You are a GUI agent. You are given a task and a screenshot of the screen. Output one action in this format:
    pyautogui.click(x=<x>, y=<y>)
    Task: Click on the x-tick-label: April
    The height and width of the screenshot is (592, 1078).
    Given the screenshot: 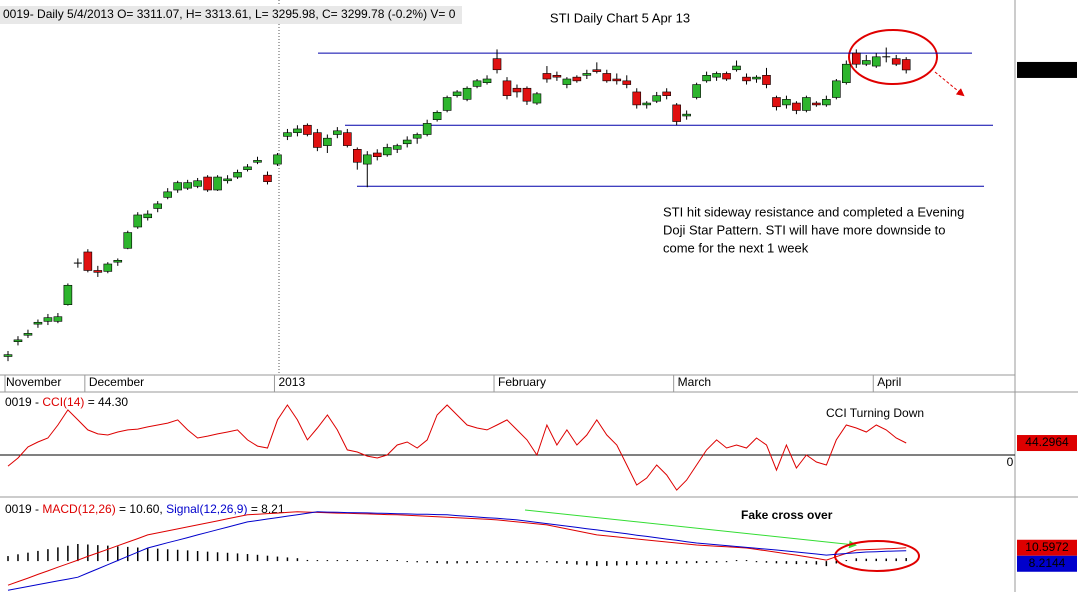 What is the action you would take?
    pyautogui.click(x=889, y=382)
    